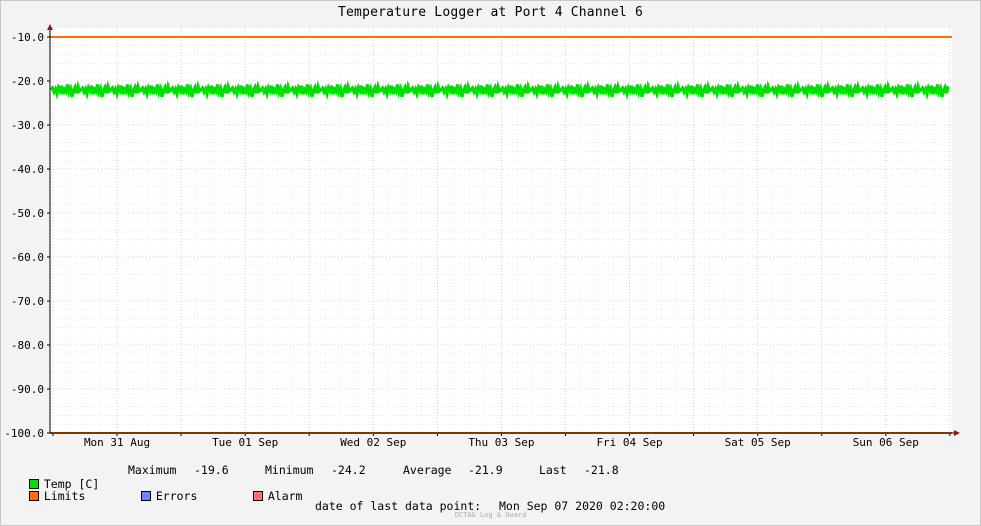  I want to click on stat-last-label: Last, so click(553, 470).